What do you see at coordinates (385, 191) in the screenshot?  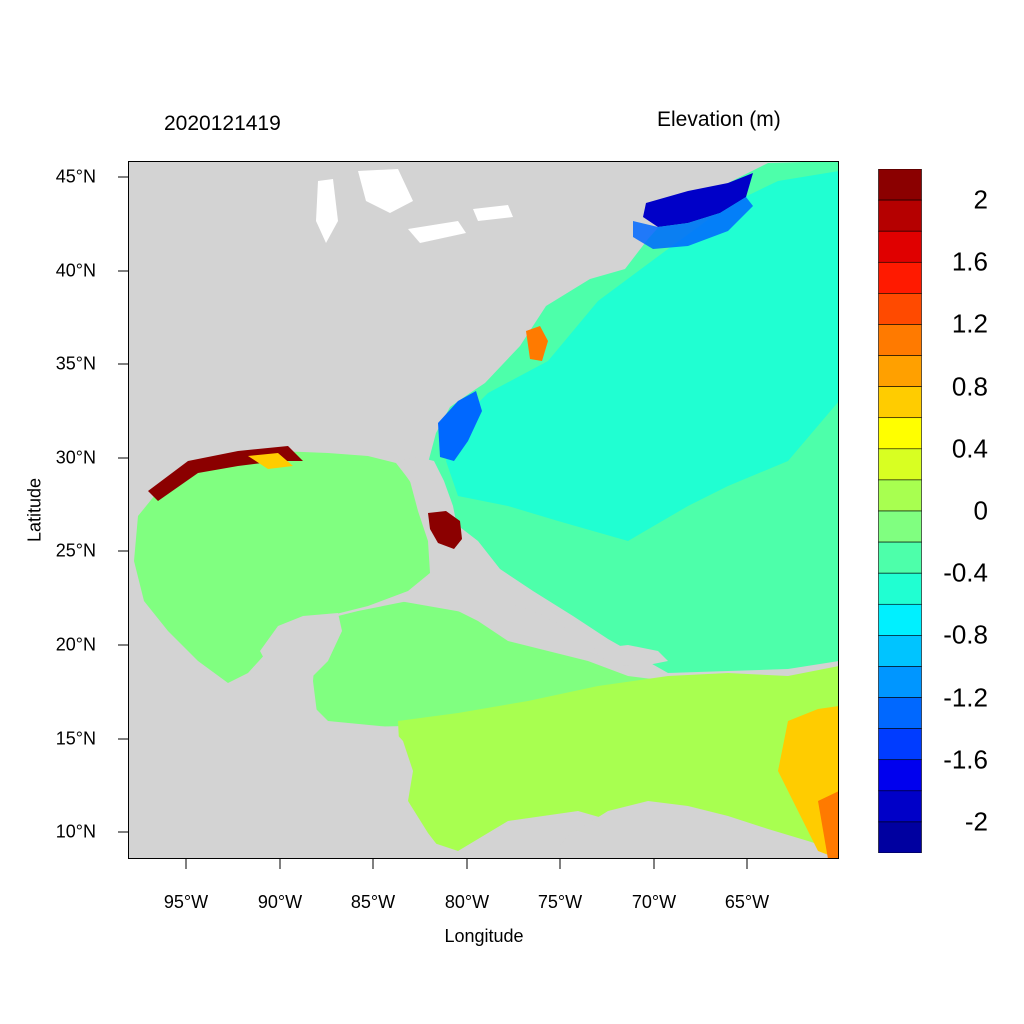 I see `lake-huron` at bounding box center [385, 191].